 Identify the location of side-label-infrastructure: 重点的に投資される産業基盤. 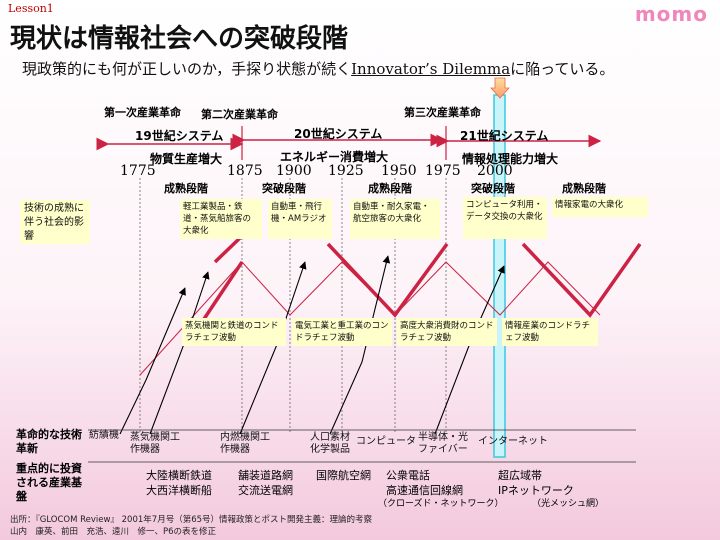
(49, 482).